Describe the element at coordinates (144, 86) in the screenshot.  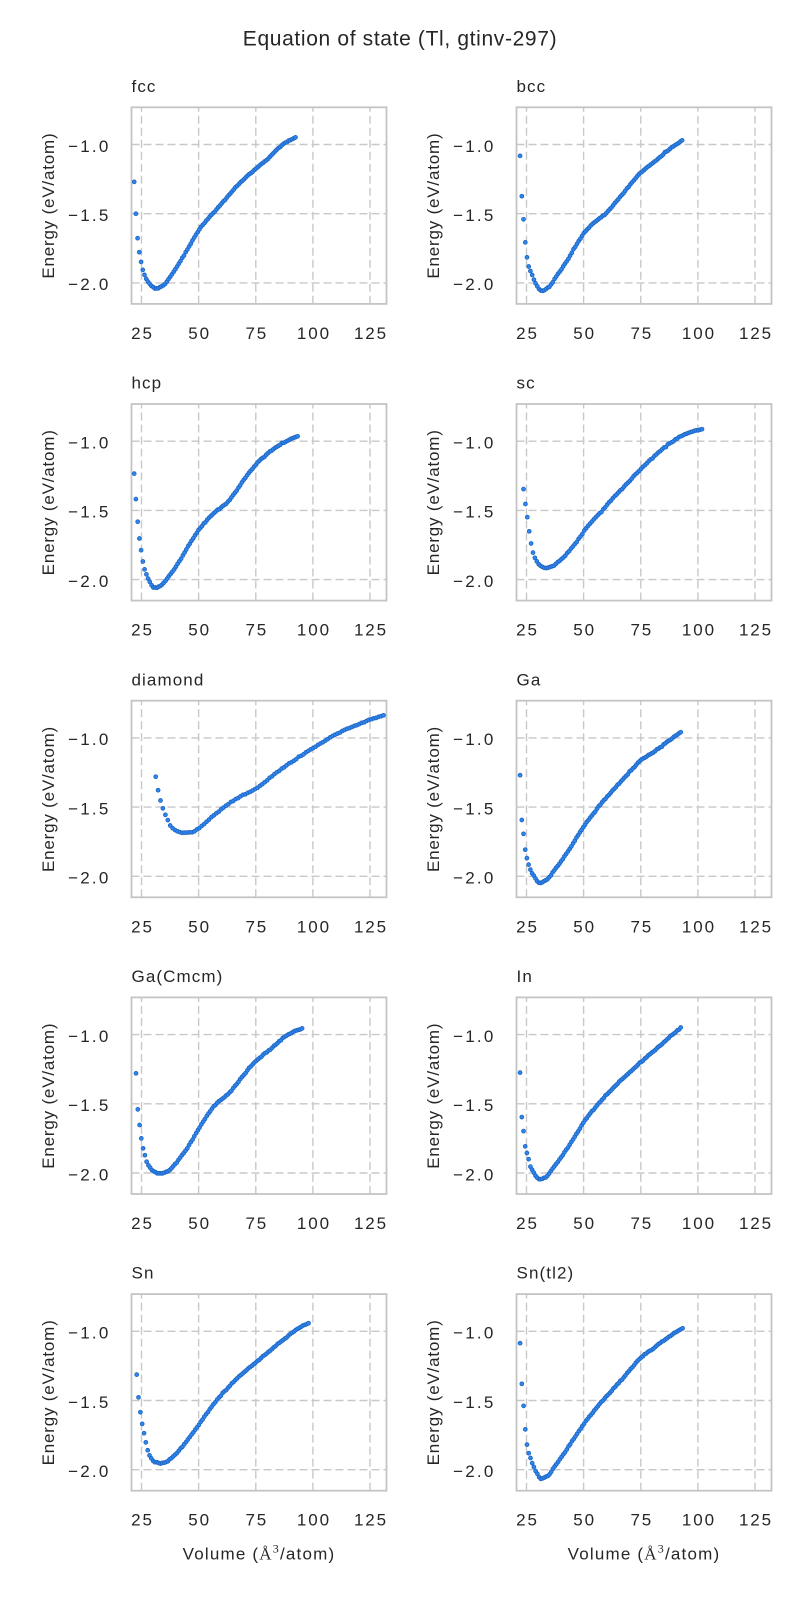
I see `svg-text: fcc` at that location.